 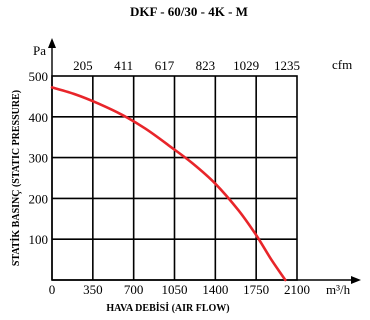 I want to click on cfm-tick-label: 1235, so click(x=287, y=65).